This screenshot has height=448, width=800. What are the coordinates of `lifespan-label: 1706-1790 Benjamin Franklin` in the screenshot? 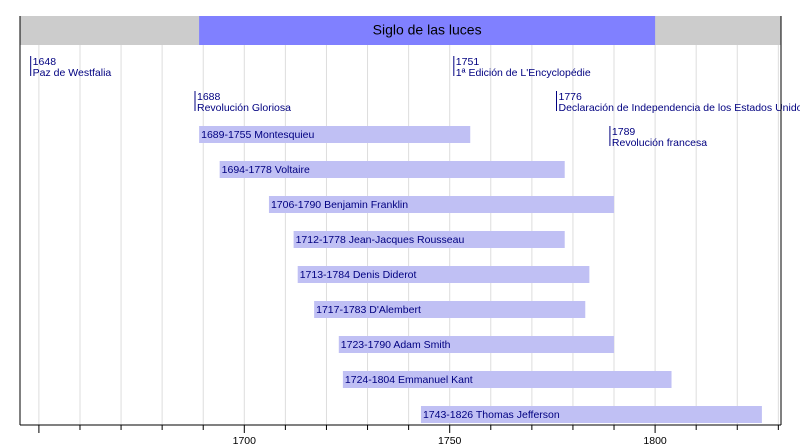 It's located at (339, 205).